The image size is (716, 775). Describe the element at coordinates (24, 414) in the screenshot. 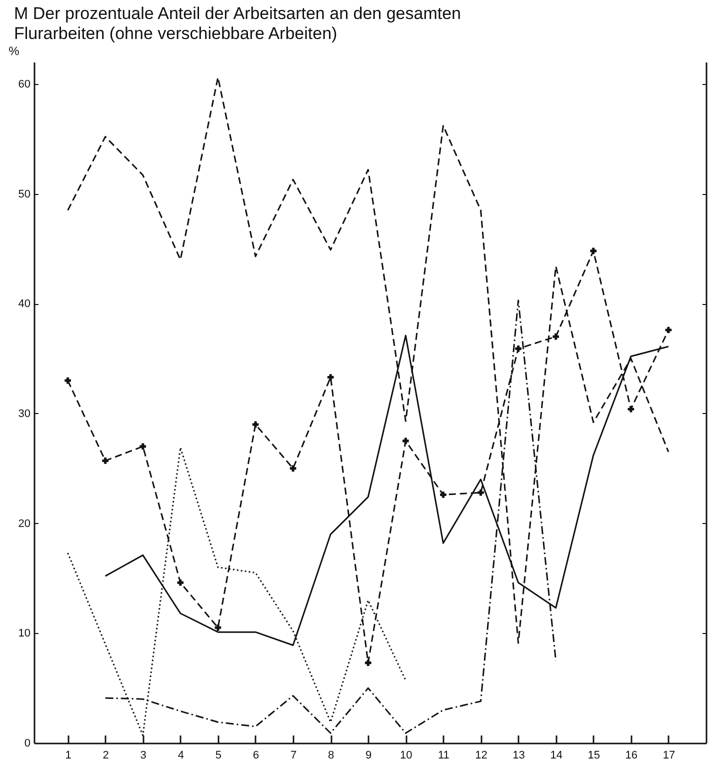

I see `y-tick-label: 30` at that location.